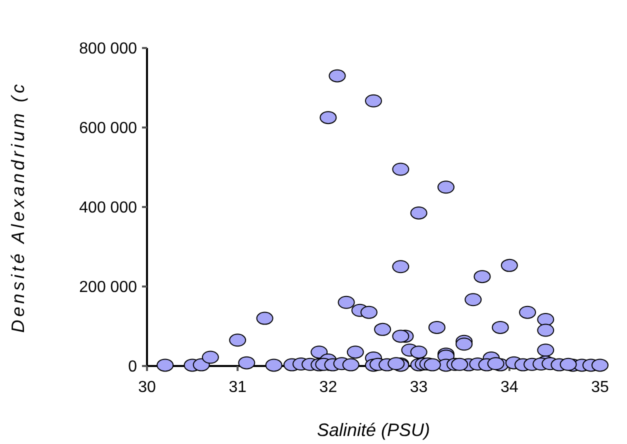 This screenshot has height=444, width=627. Describe the element at coordinates (108, 49) in the screenshot. I see `y-tick-label: 800 000` at that location.